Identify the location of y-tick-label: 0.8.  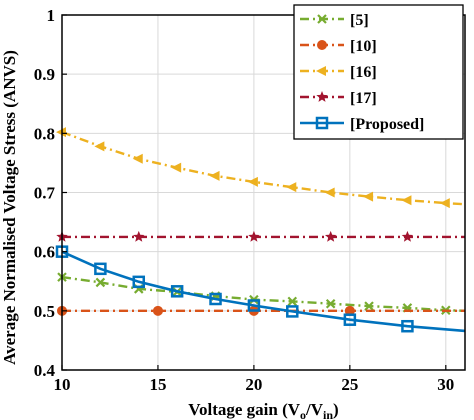
(44, 133).